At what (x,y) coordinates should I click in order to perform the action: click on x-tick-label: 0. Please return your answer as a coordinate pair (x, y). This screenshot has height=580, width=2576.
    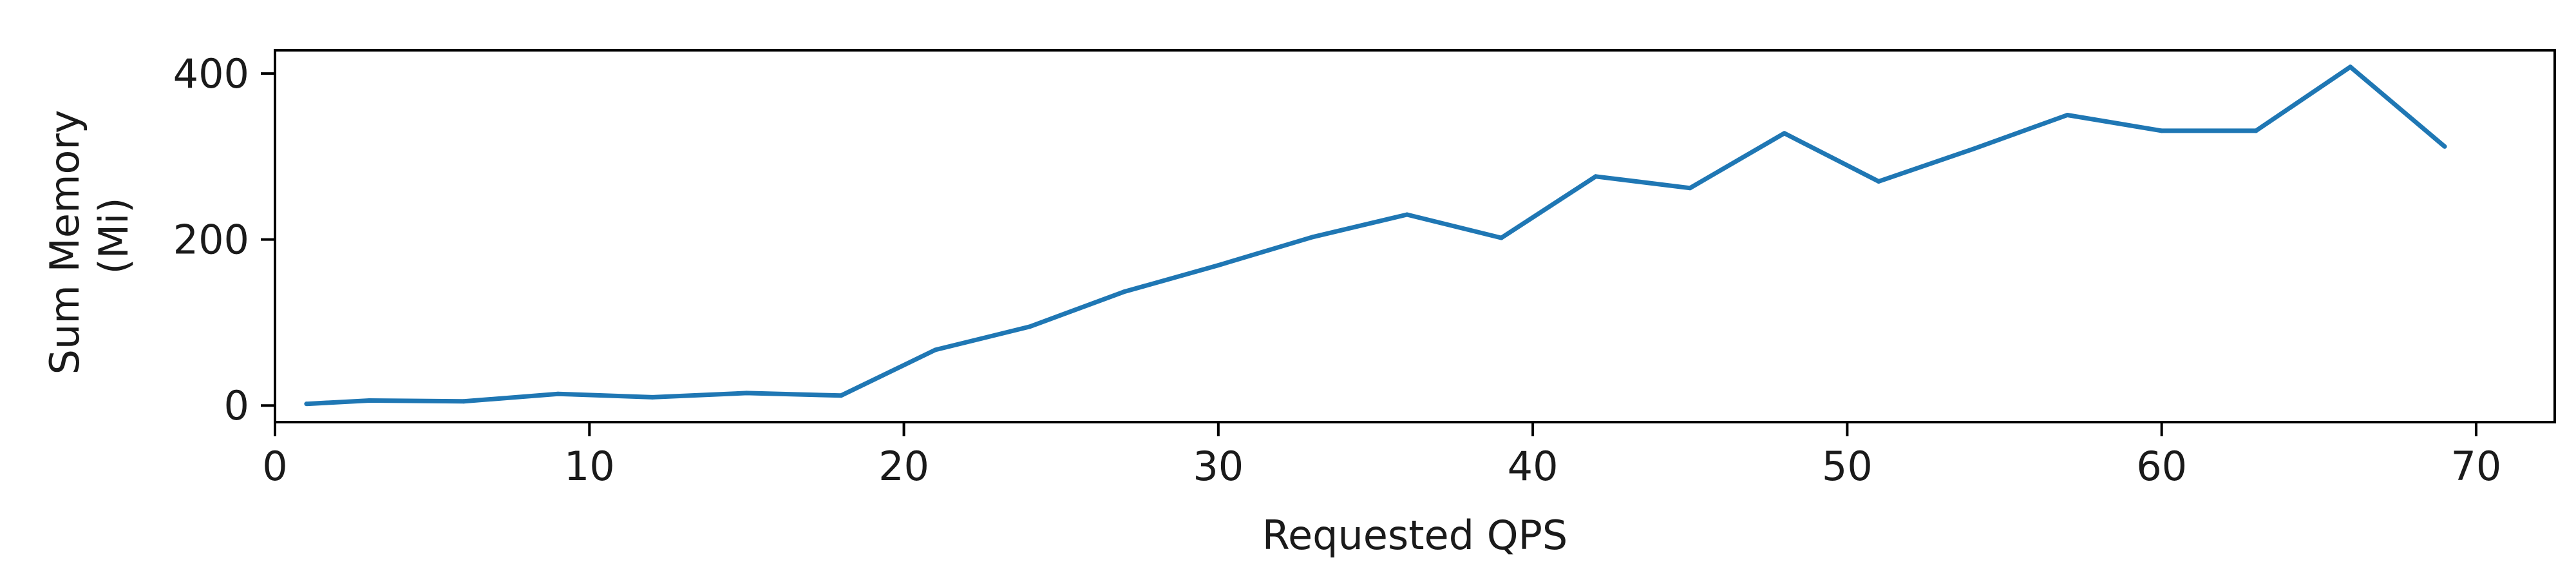
    Looking at the image, I should click on (274, 466).